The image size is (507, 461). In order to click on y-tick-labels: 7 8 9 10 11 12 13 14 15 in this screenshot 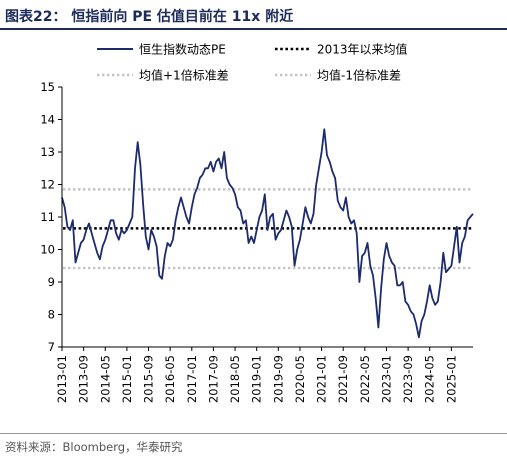, I will do `click(47, 217)`.